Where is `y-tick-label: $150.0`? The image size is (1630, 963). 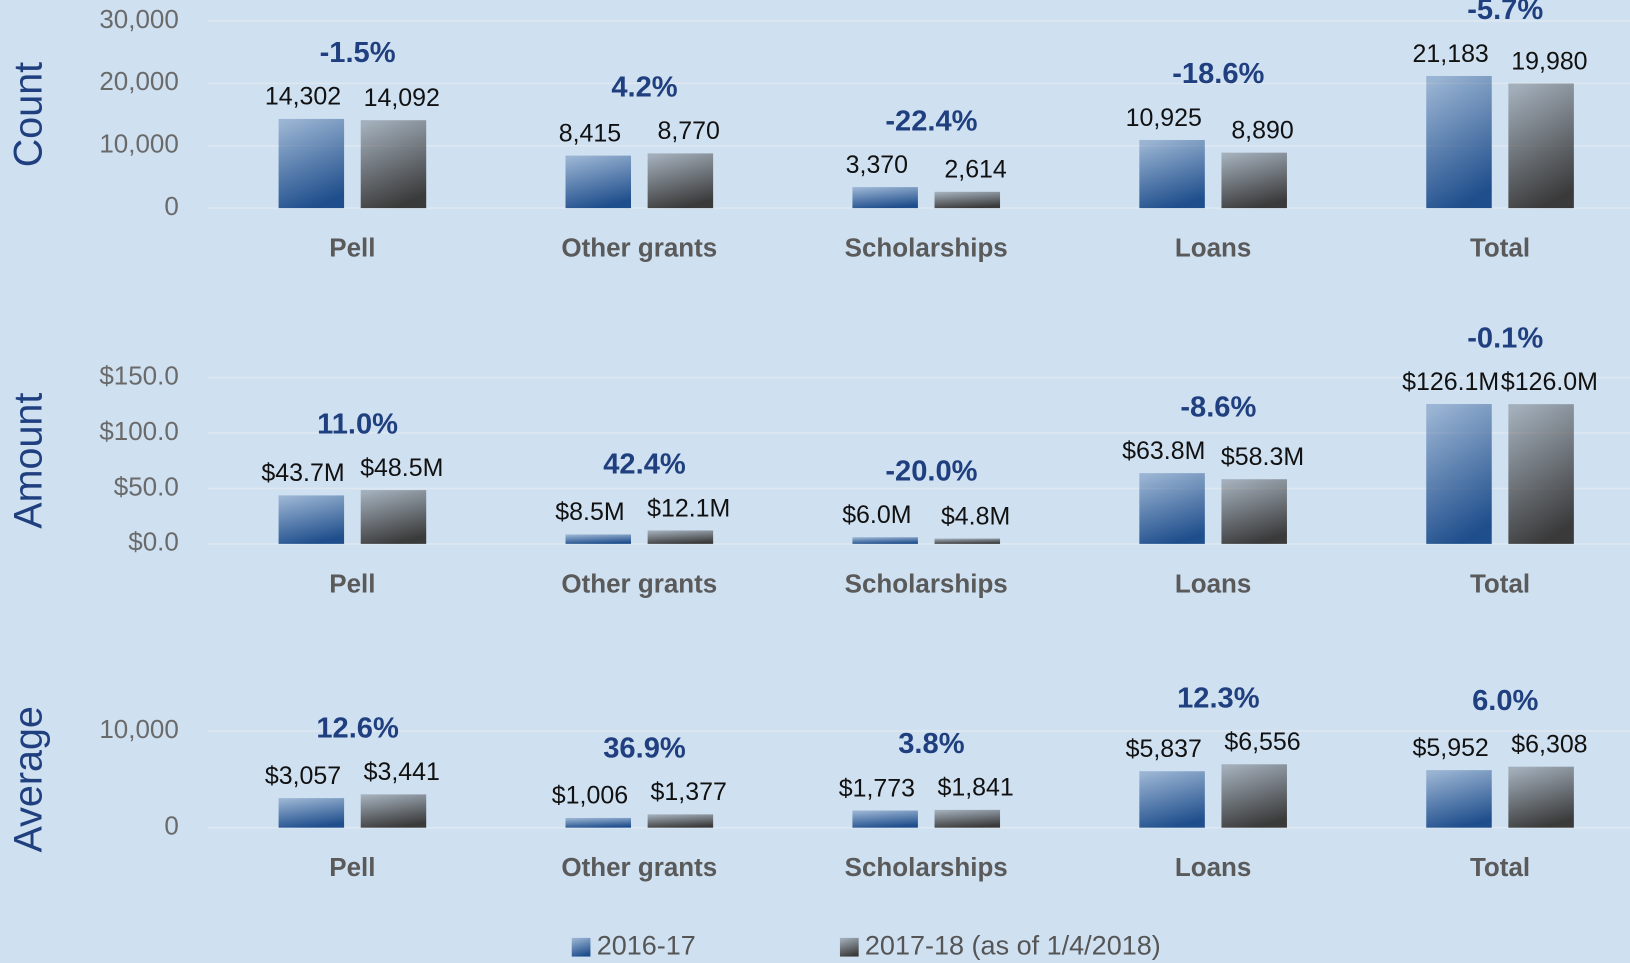 y-tick-label: $150.0 is located at coordinates (138, 375).